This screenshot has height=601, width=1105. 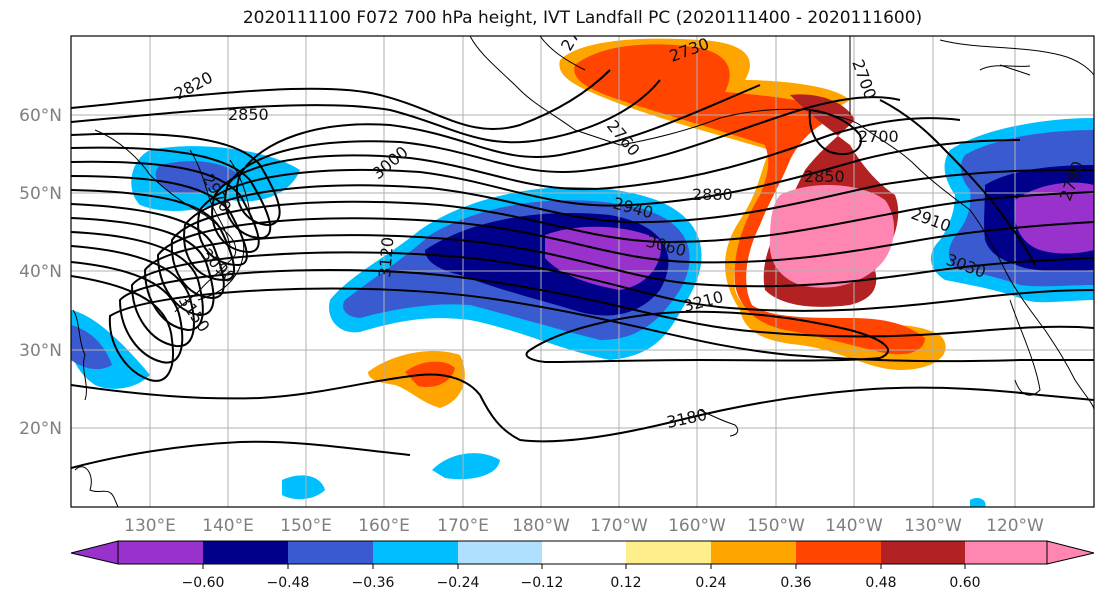 What do you see at coordinates (776, 526) in the screenshot?
I see `lon-tick-label: 150°W` at bounding box center [776, 526].